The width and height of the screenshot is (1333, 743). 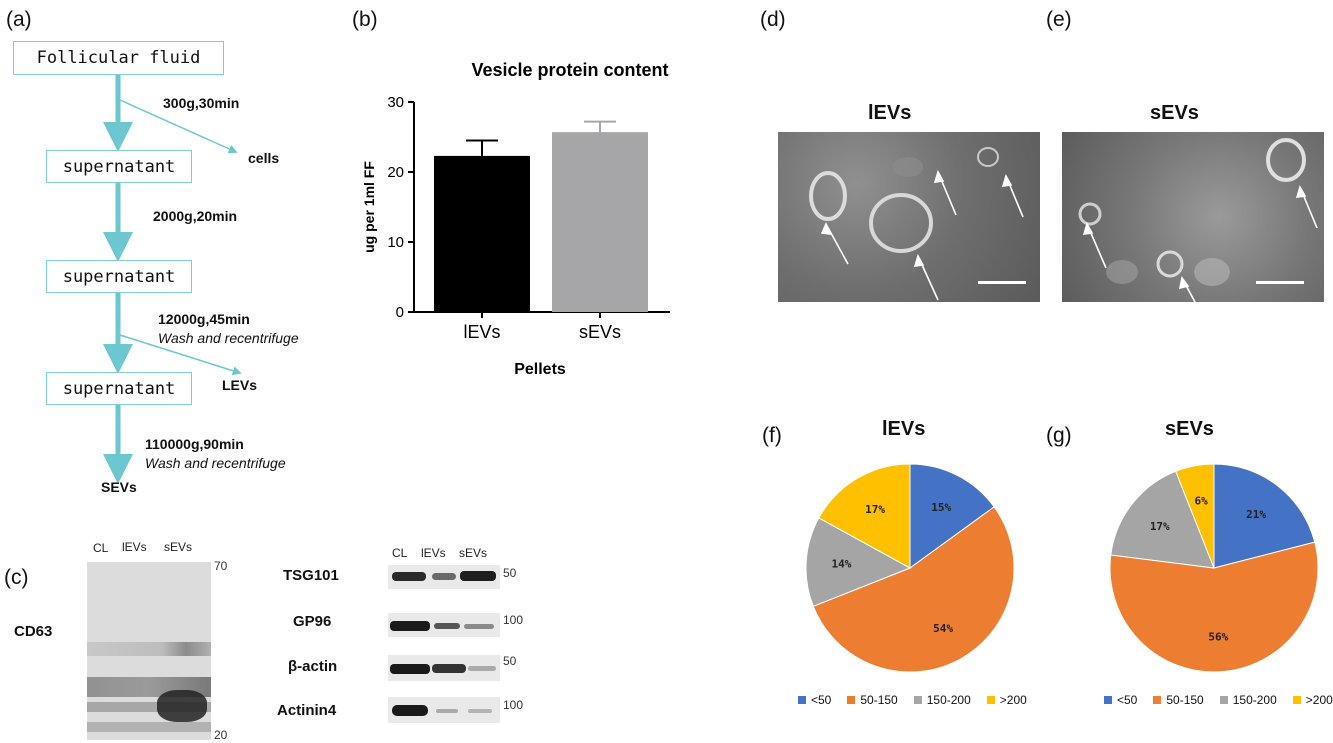 I want to click on pie-data-label: 54%, so click(x=943, y=628).